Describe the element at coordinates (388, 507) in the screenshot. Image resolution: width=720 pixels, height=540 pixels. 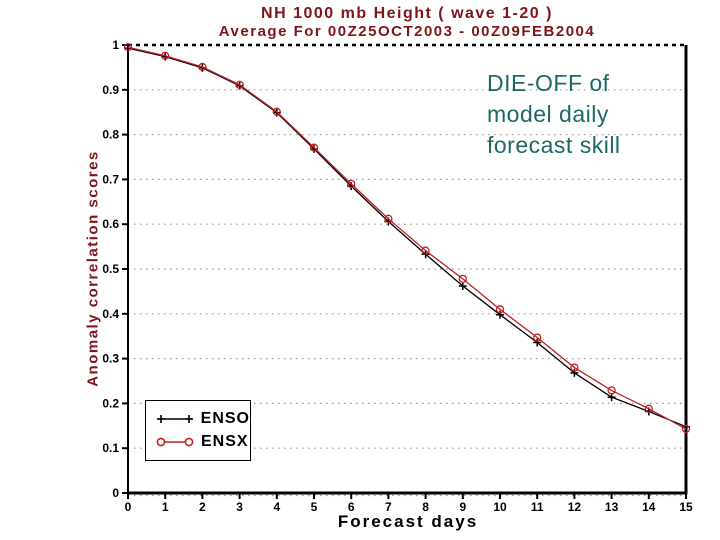
I see `x-tick-label: 7` at that location.